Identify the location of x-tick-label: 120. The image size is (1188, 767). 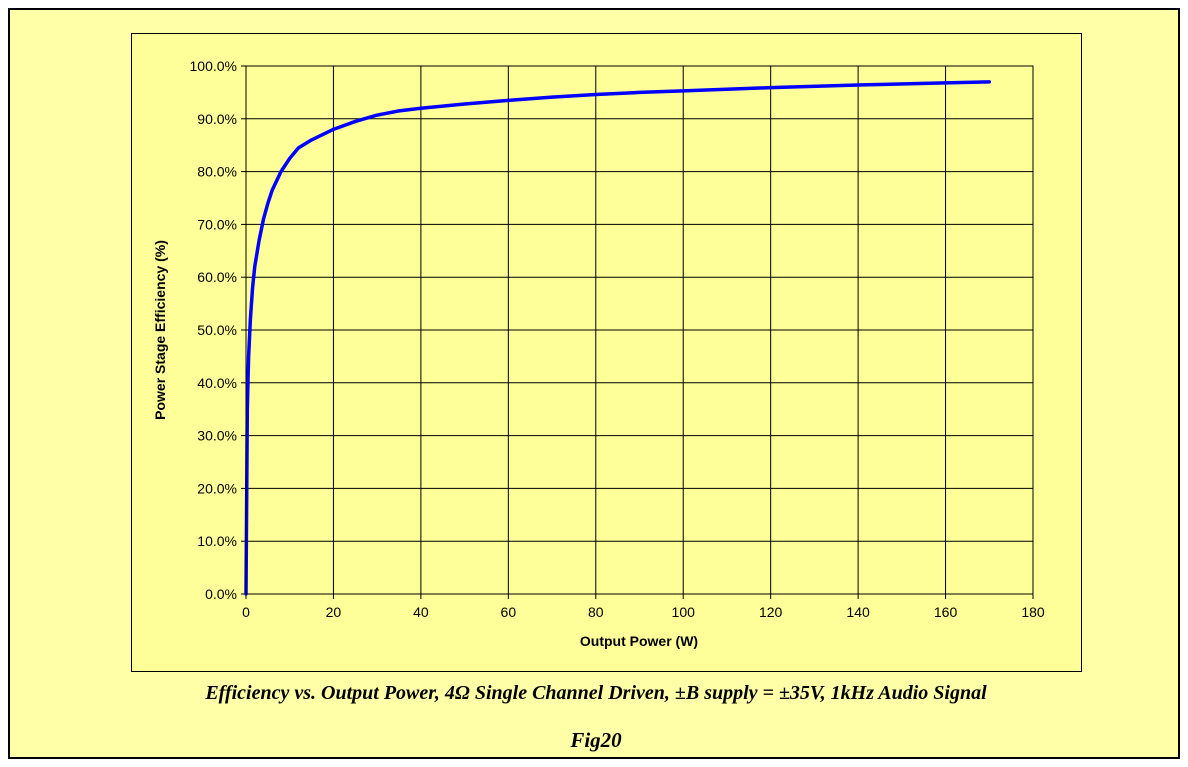
(771, 612).